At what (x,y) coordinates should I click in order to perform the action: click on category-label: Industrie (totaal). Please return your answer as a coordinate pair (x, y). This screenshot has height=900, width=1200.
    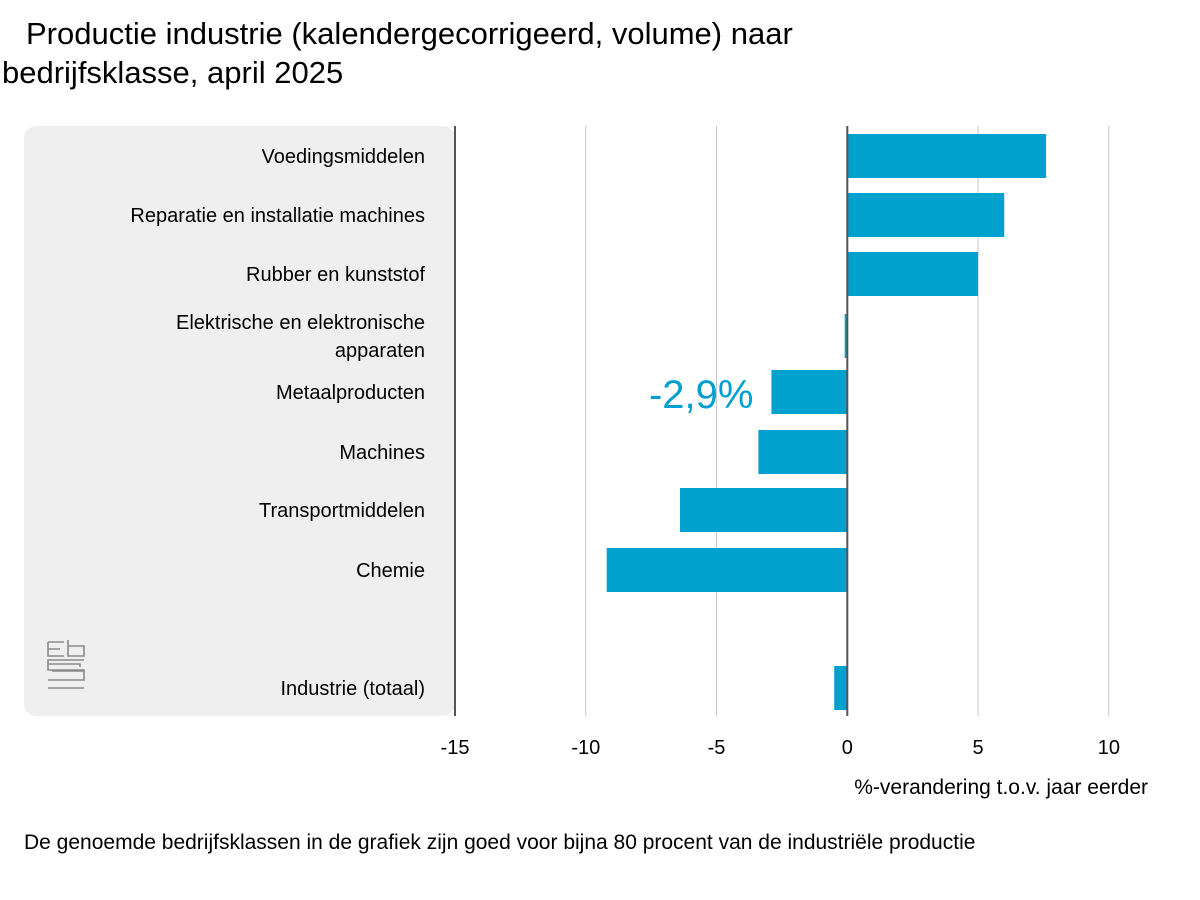
    Looking at the image, I should click on (352, 689).